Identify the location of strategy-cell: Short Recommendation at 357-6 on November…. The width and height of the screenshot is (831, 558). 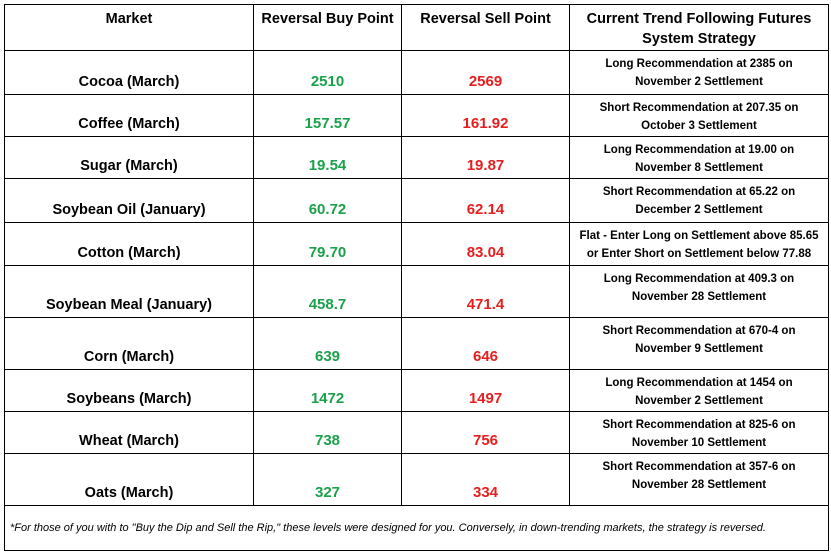
(699, 479).